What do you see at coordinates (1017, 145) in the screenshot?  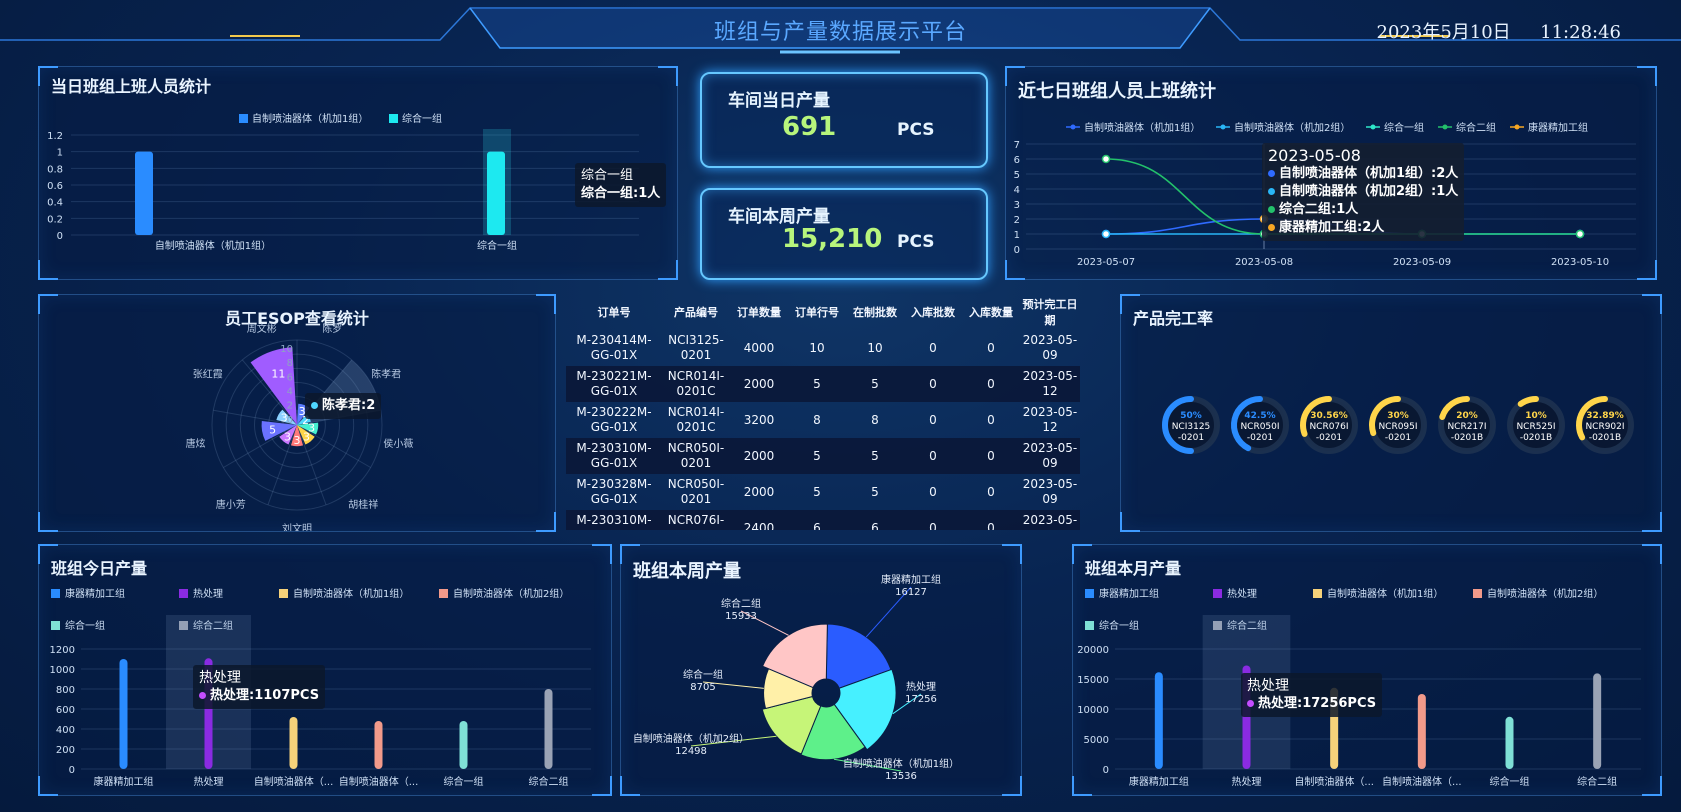 I see `y-tick-label: 7` at bounding box center [1017, 145].